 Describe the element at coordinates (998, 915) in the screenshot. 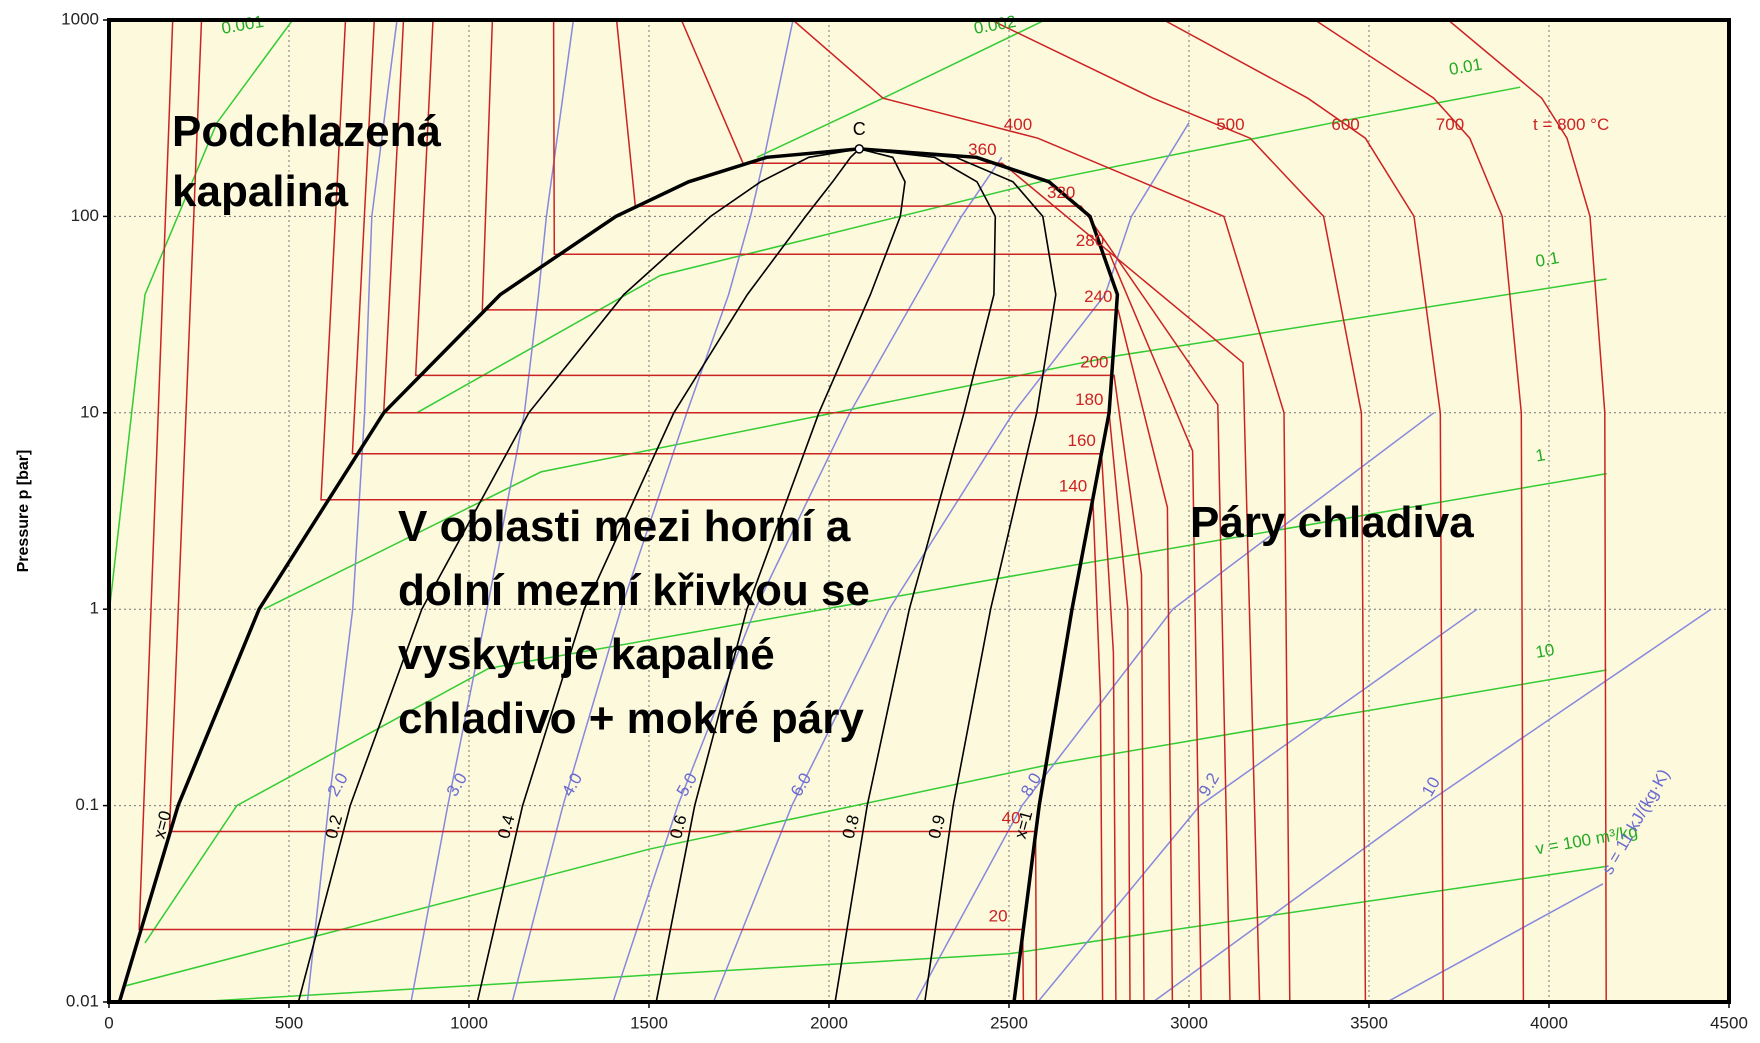

I see `isotherm-label: 20` at that location.